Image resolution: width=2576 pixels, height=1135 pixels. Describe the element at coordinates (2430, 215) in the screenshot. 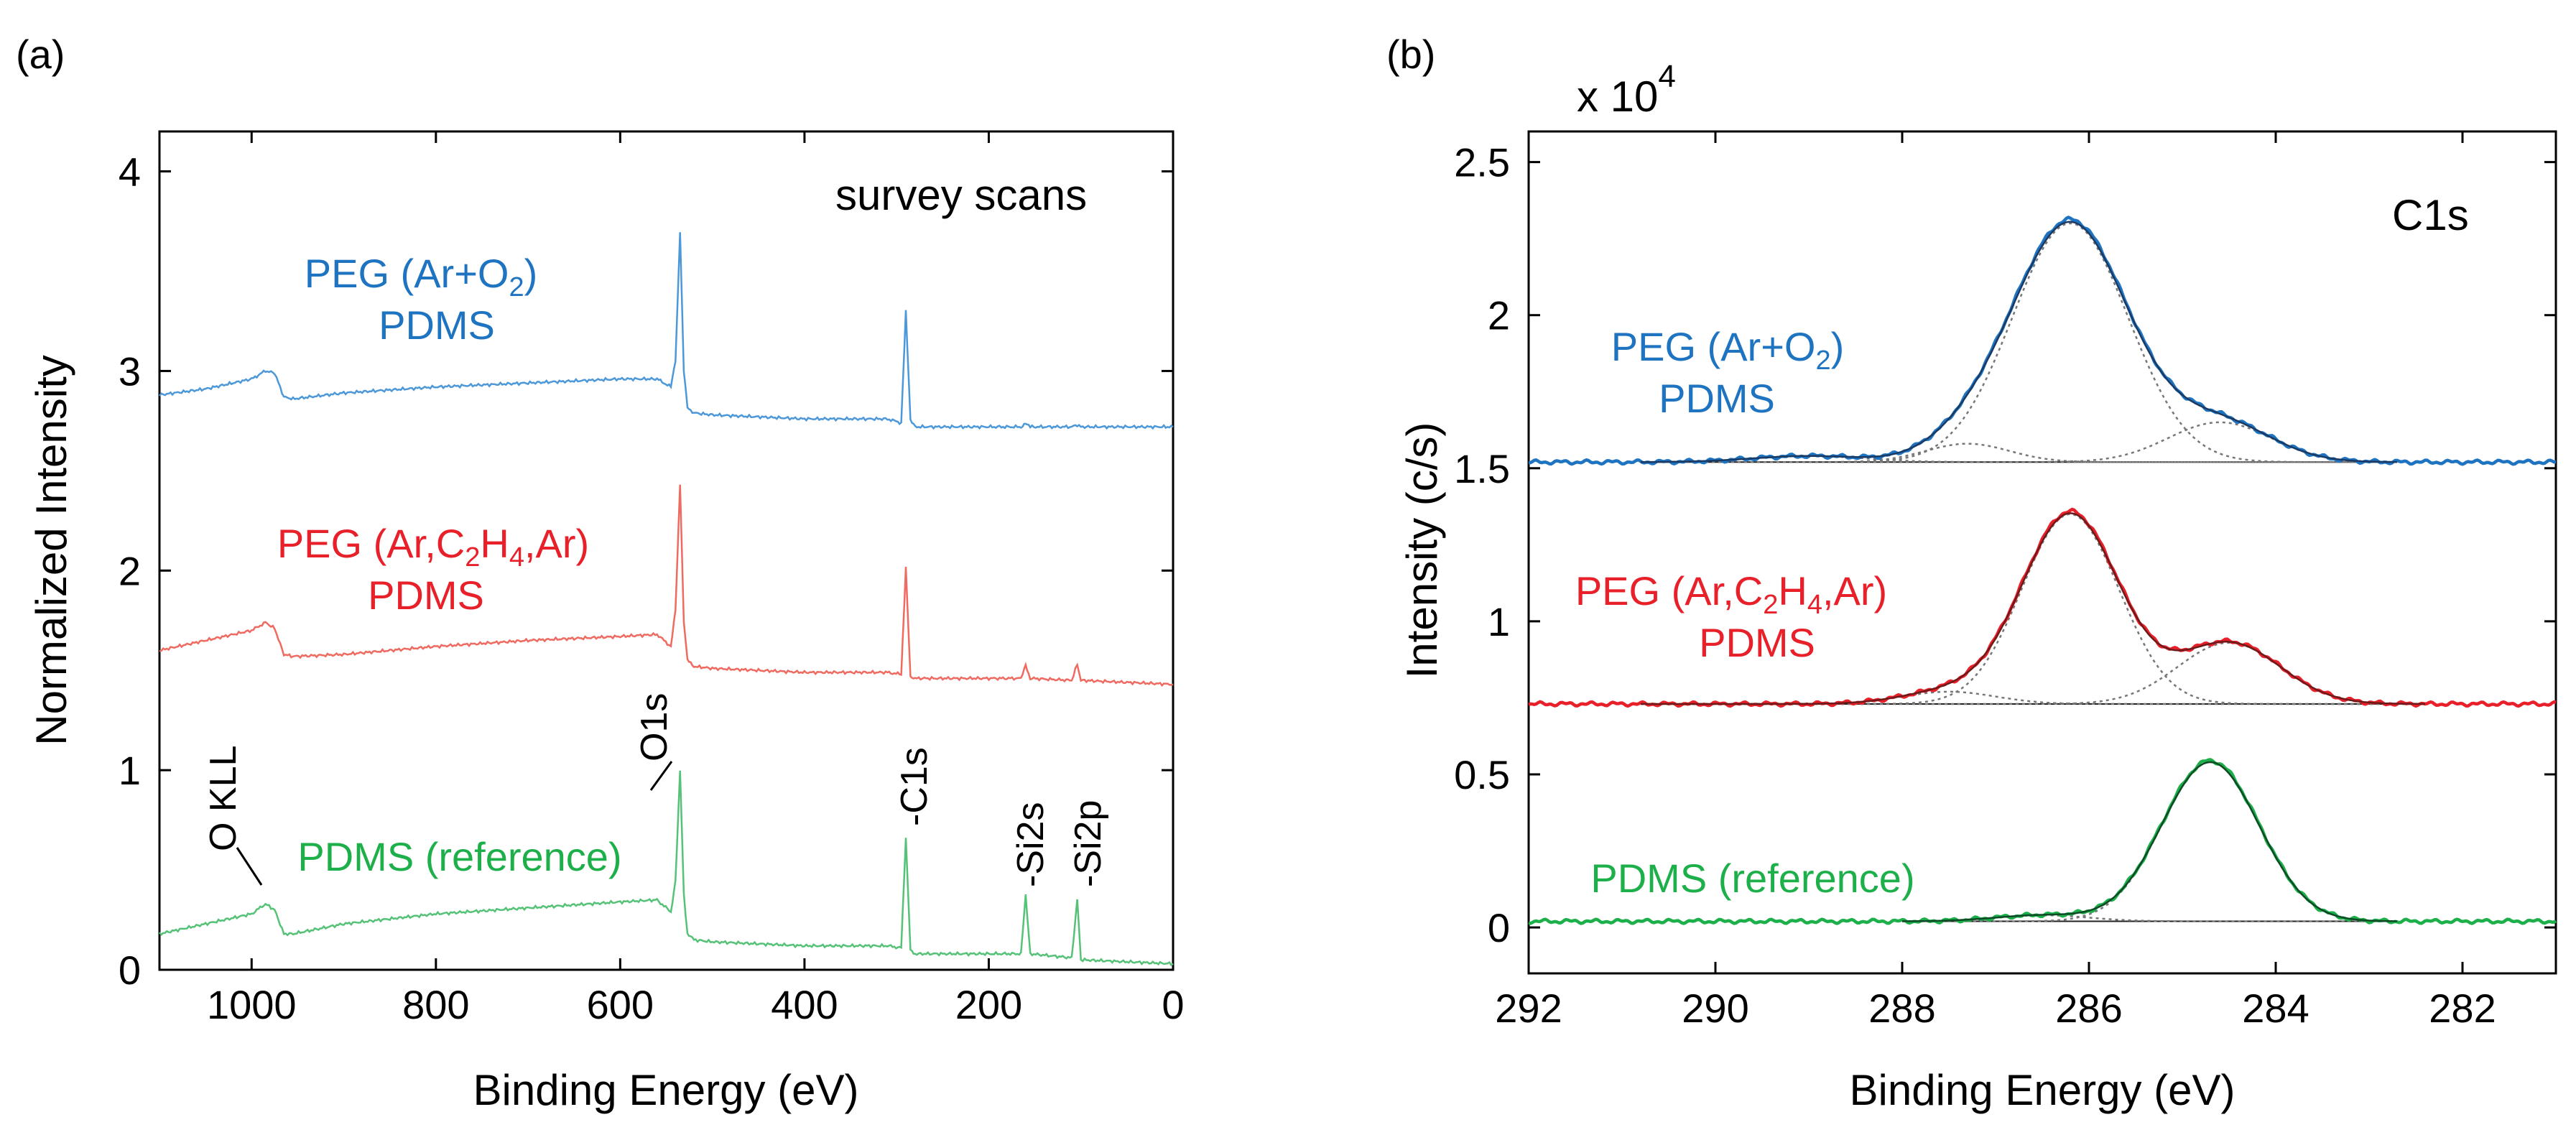

I see `panel-b-title: C1s` at that location.